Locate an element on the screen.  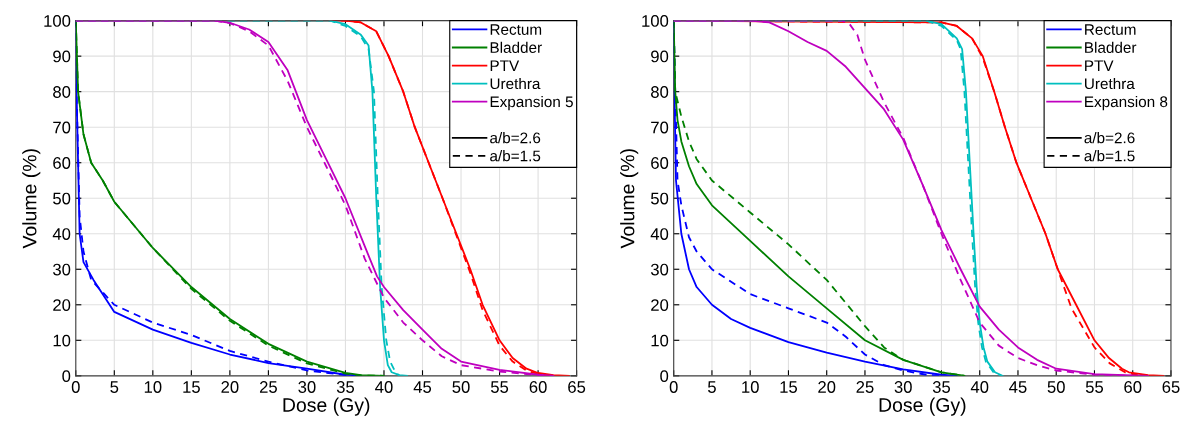
legend-label: Expansion 5 is located at coordinates (531, 103).